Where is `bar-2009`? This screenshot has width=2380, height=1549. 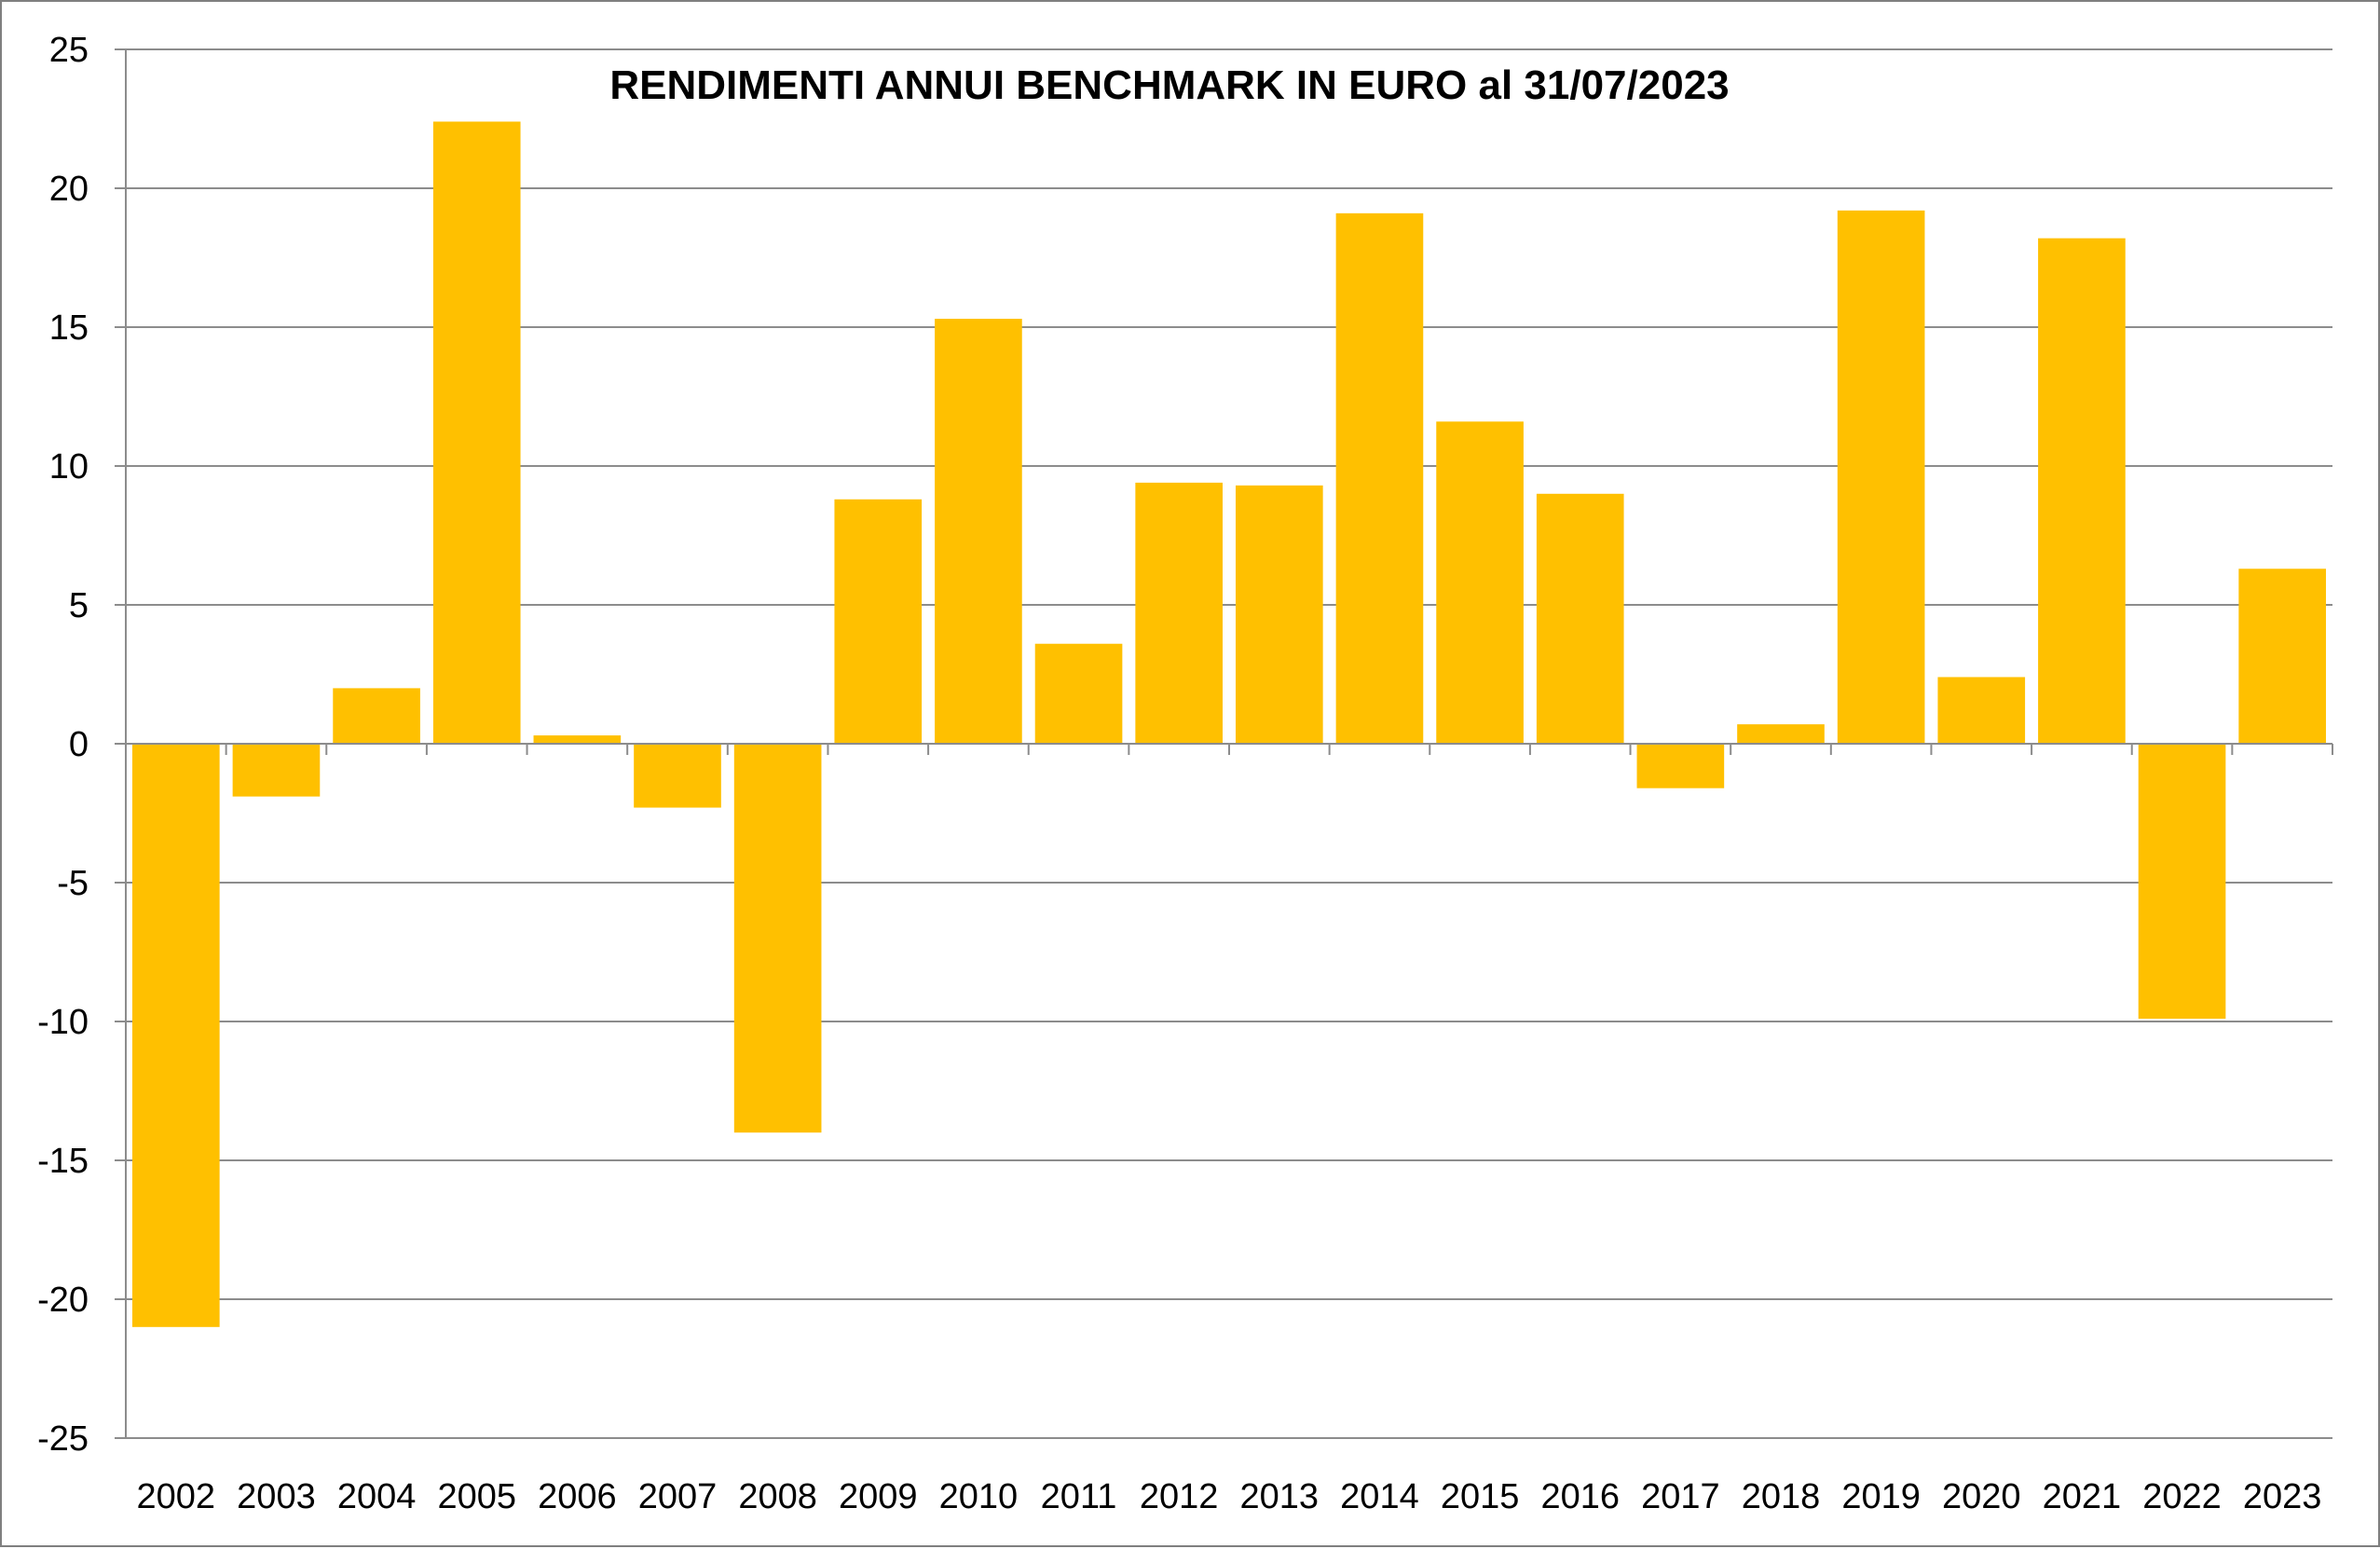 bar-2009 is located at coordinates (878, 621).